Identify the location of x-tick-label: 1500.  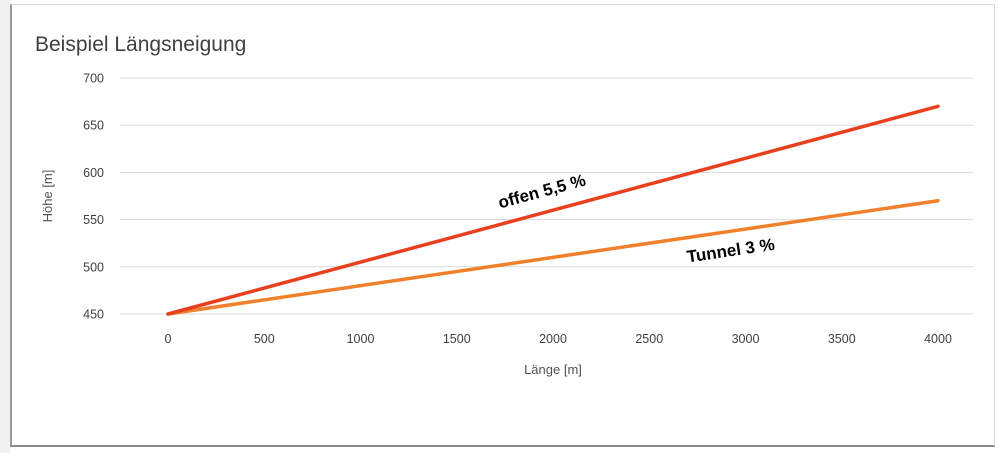
(457, 339).